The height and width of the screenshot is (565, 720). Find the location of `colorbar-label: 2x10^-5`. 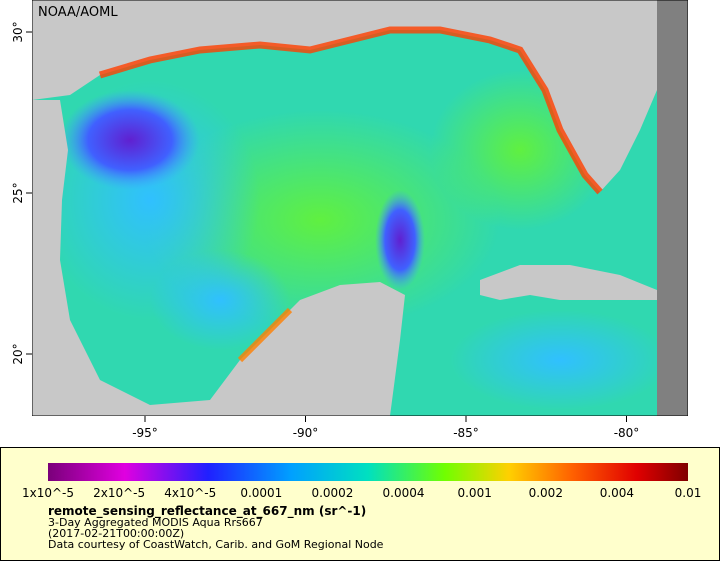

colorbar-label: 2x10^-5 is located at coordinates (119, 493).